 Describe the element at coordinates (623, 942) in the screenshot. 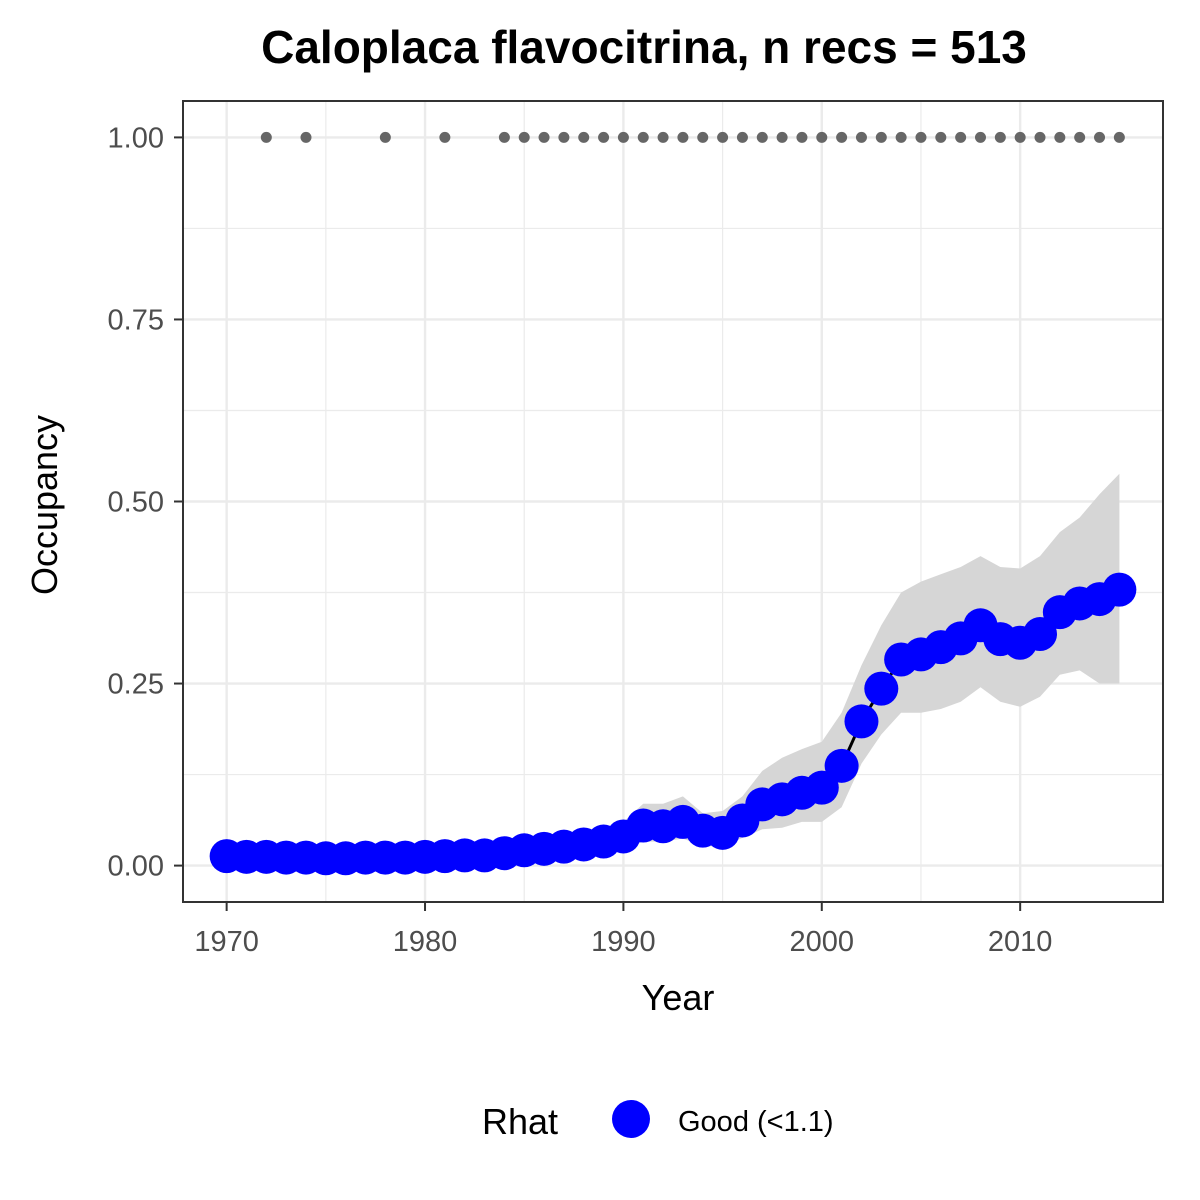

I see `x-tick-label: 1990` at that location.